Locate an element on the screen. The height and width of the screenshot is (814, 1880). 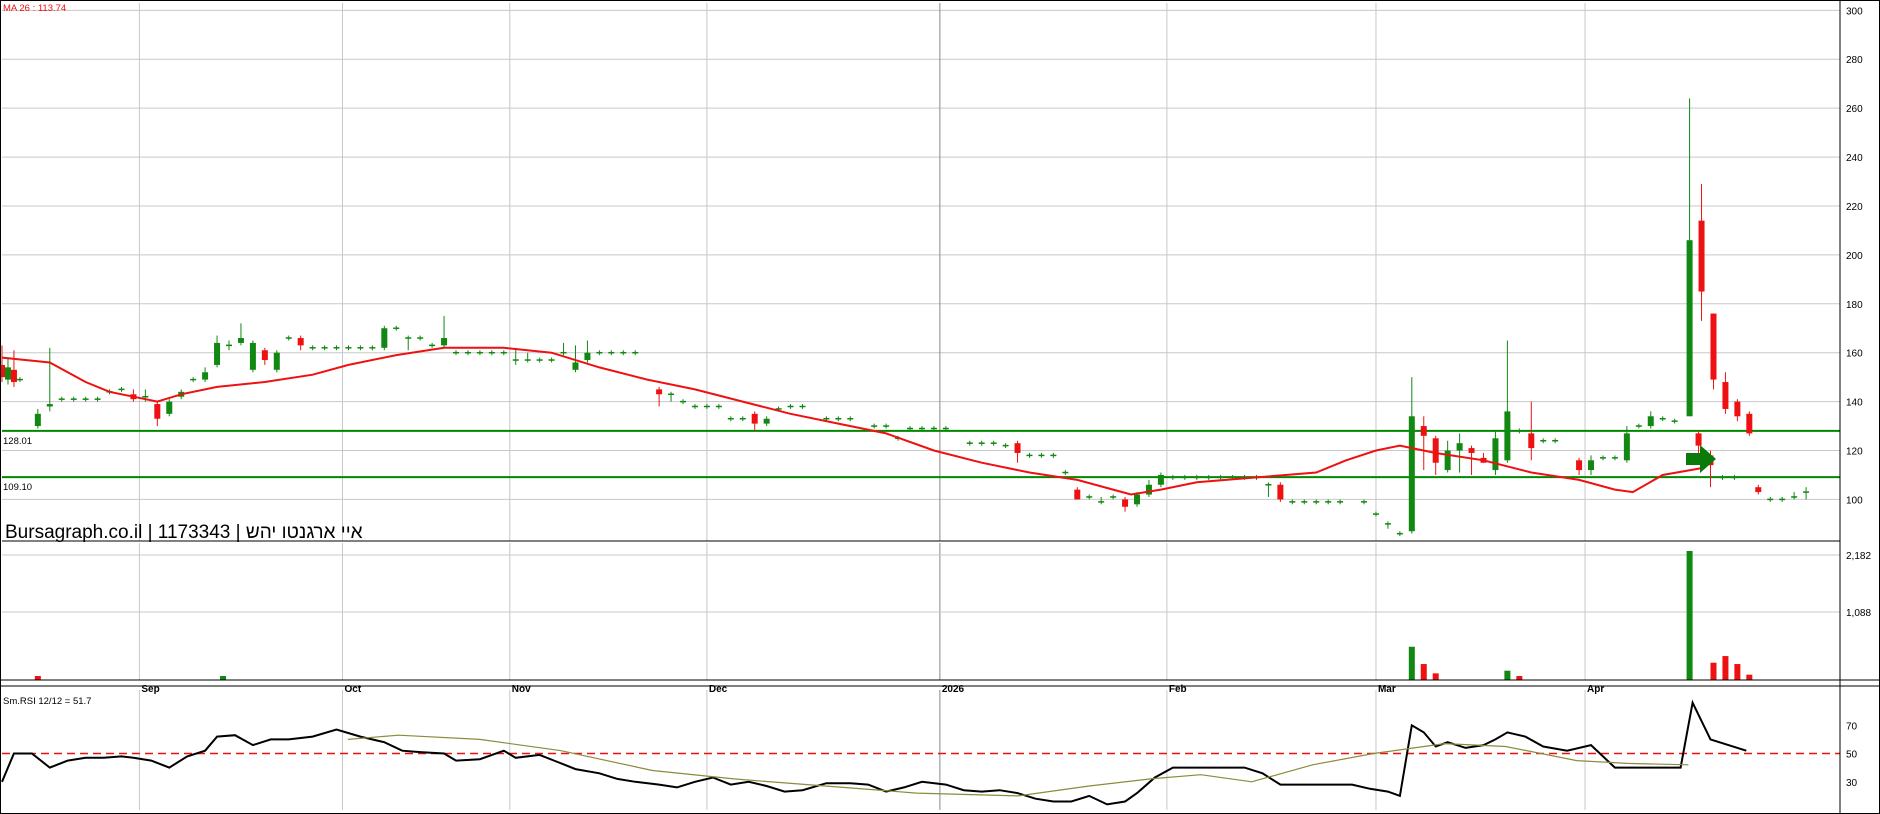
price-tick-label: 180 is located at coordinates (1854, 305).